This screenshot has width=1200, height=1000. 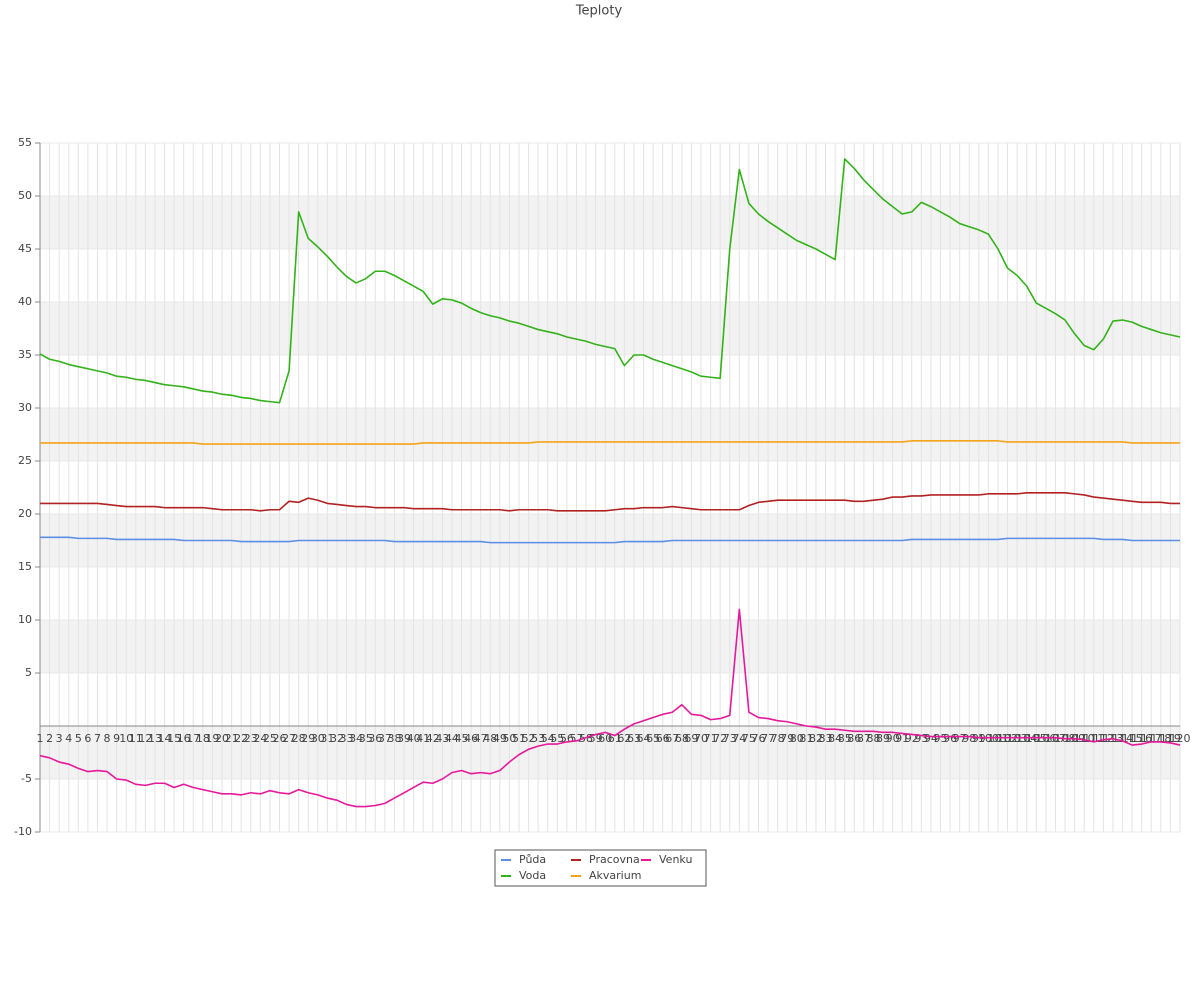 What do you see at coordinates (203, 738) in the screenshot?
I see `x-tick-label: 18` at bounding box center [203, 738].